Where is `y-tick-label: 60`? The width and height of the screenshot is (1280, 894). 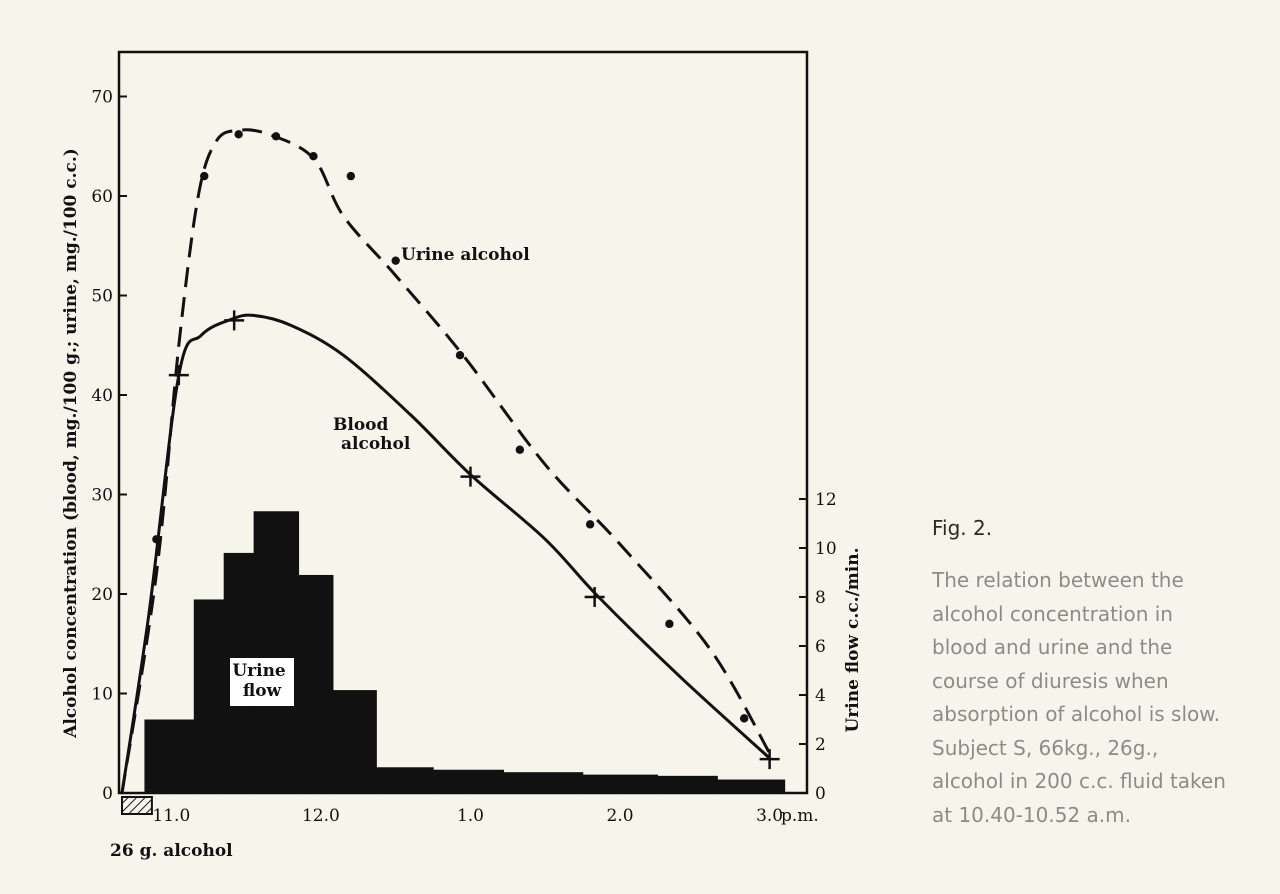 y-tick-label: 60 is located at coordinates (102, 197).